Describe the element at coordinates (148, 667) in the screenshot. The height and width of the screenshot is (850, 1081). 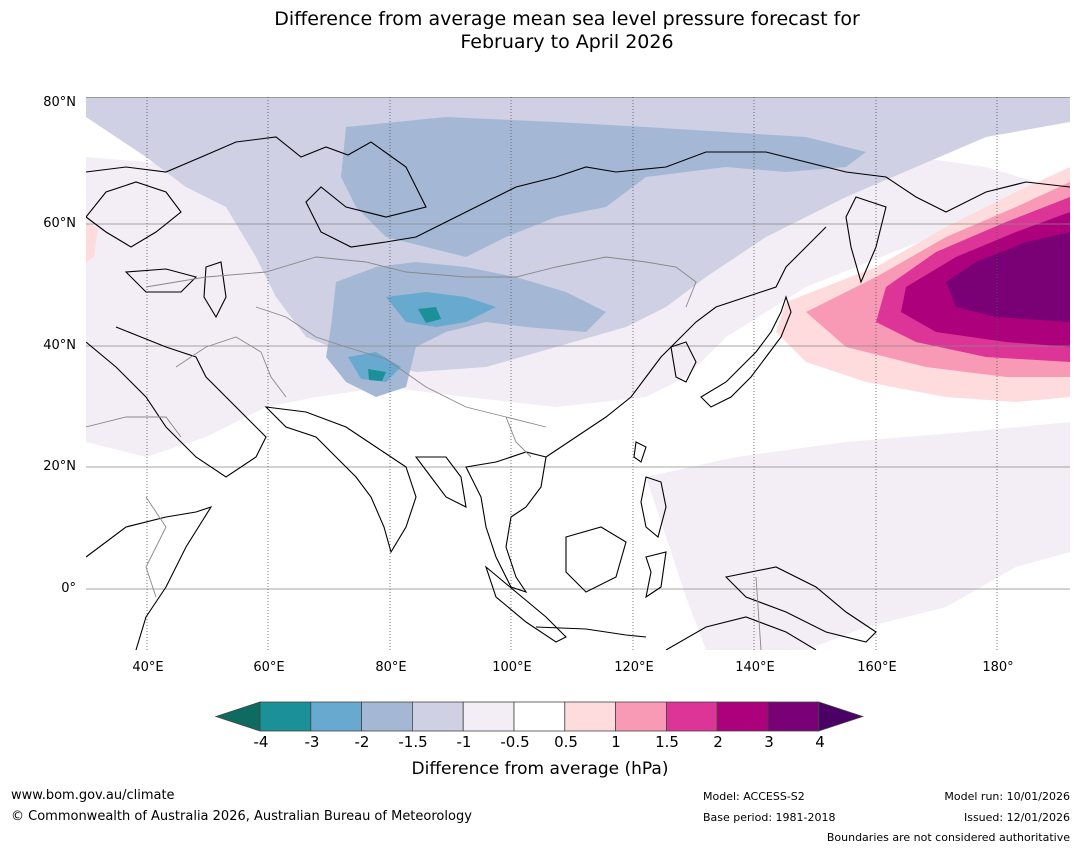
I see `lon-label-40e: 40°E` at that location.